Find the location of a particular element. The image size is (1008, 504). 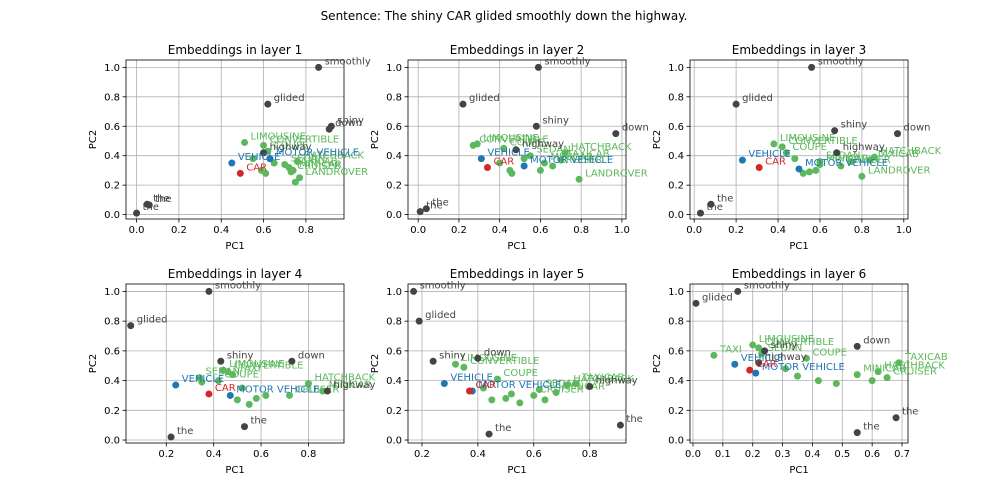

x-axis-label: PC1 is located at coordinates (798, 470).